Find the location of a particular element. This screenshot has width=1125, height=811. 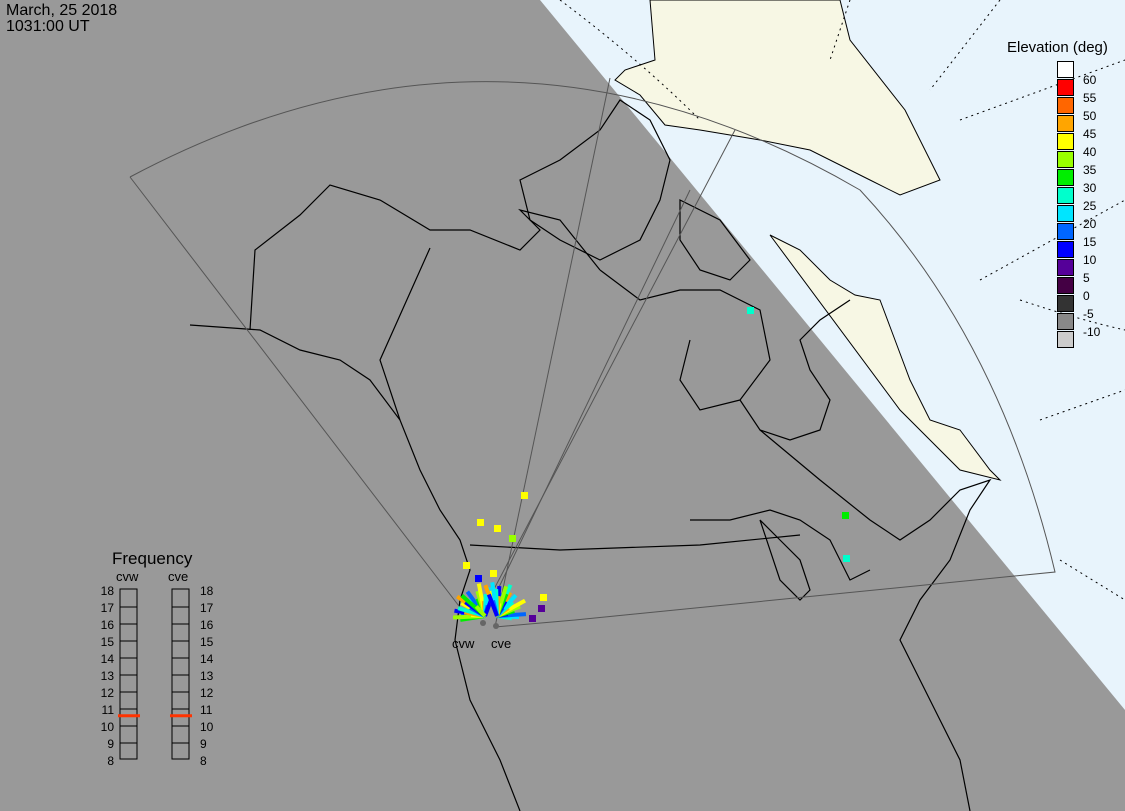

frequency-radar-cvw: cvw is located at coordinates (127, 576).